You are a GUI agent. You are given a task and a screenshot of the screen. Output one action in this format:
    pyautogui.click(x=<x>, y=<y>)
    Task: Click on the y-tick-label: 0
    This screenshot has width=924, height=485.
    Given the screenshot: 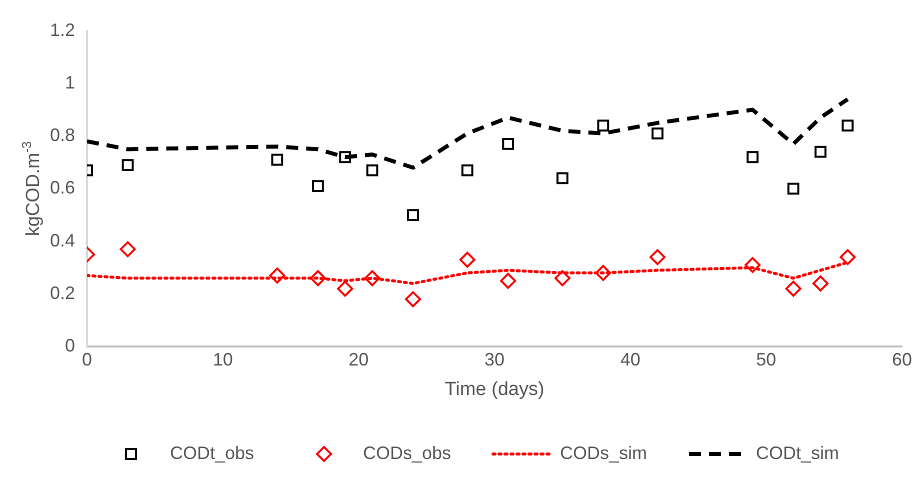 What is the action you would take?
    pyautogui.click(x=70, y=346)
    